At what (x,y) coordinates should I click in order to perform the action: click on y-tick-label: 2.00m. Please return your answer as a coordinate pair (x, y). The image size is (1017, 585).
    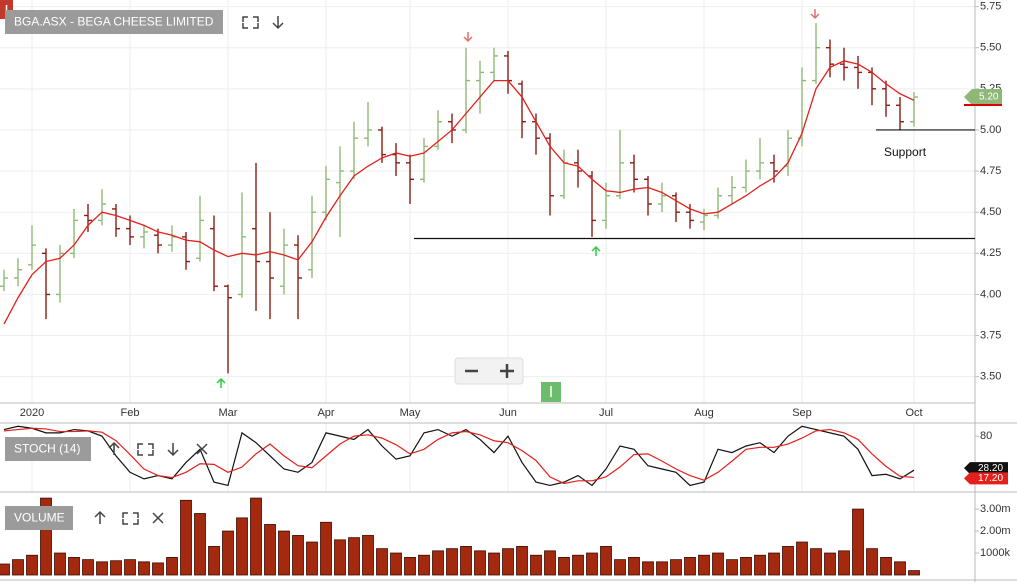
    Looking at the image, I should click on (995, 531).